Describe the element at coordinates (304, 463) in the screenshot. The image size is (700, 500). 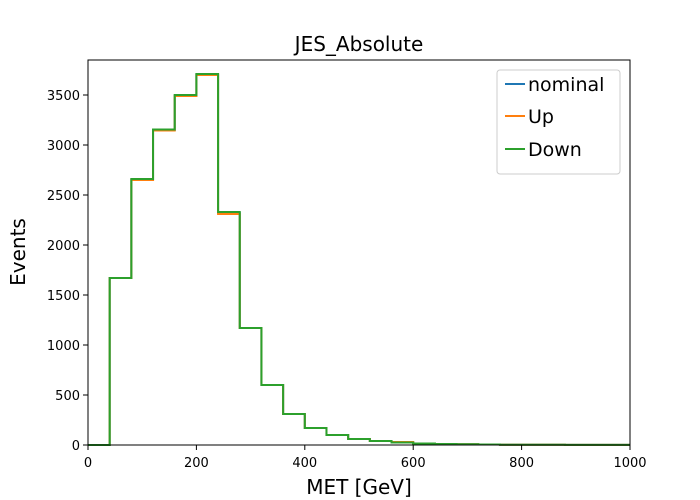
I see `x-tick-label: 400` at that location.